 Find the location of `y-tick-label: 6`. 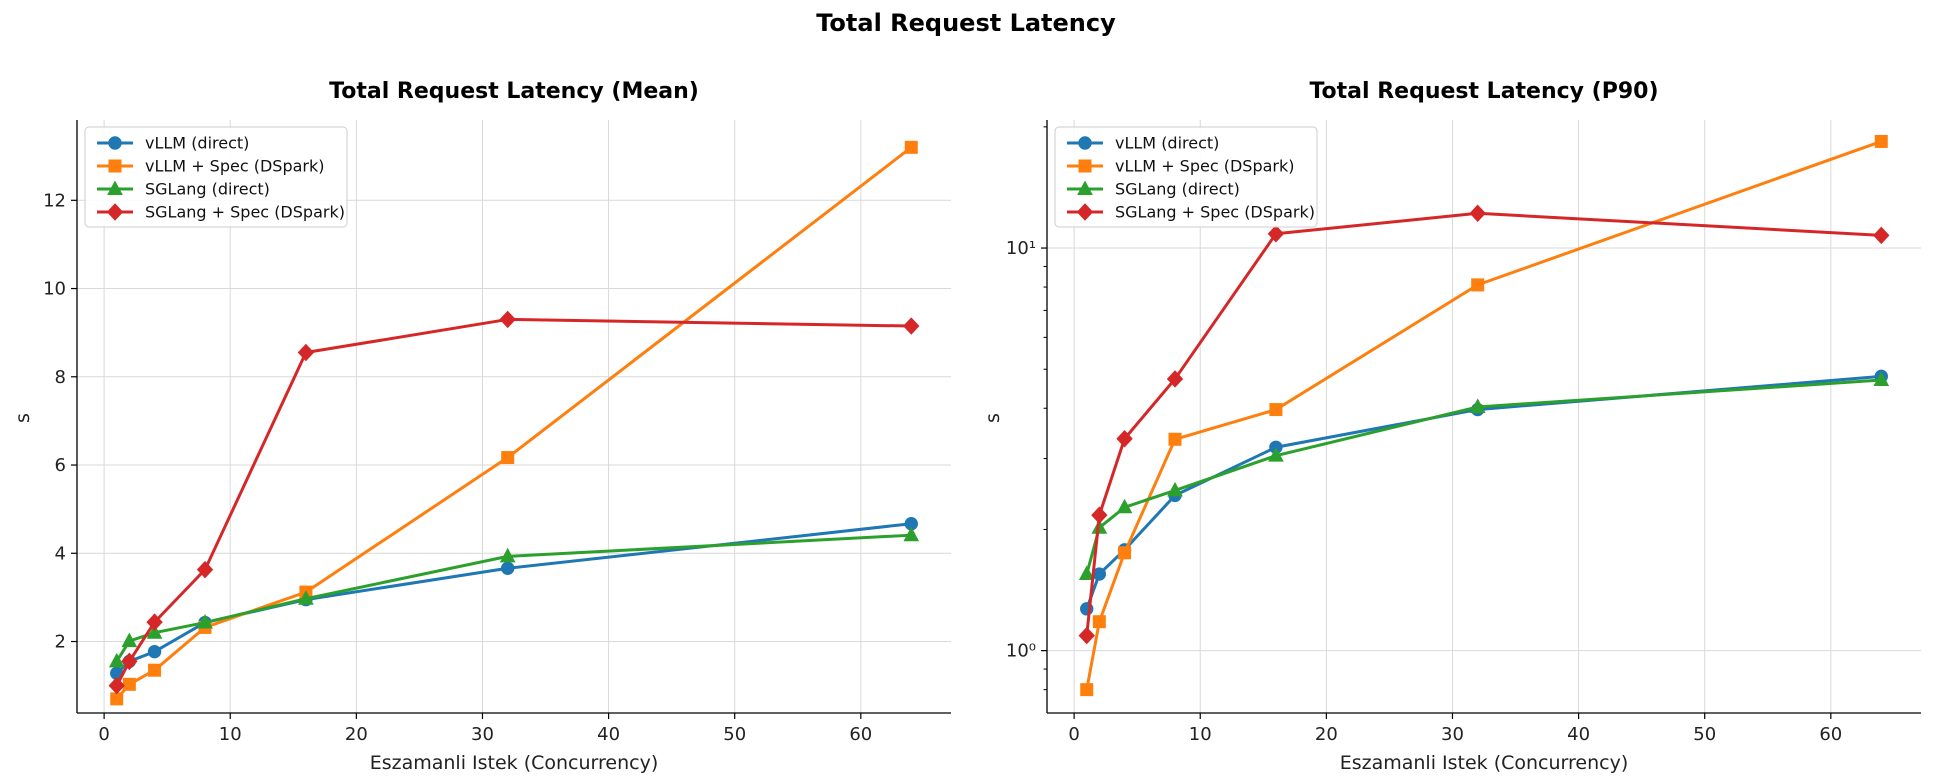

y-tick-label: 6 is located at coordinates (60, 465).